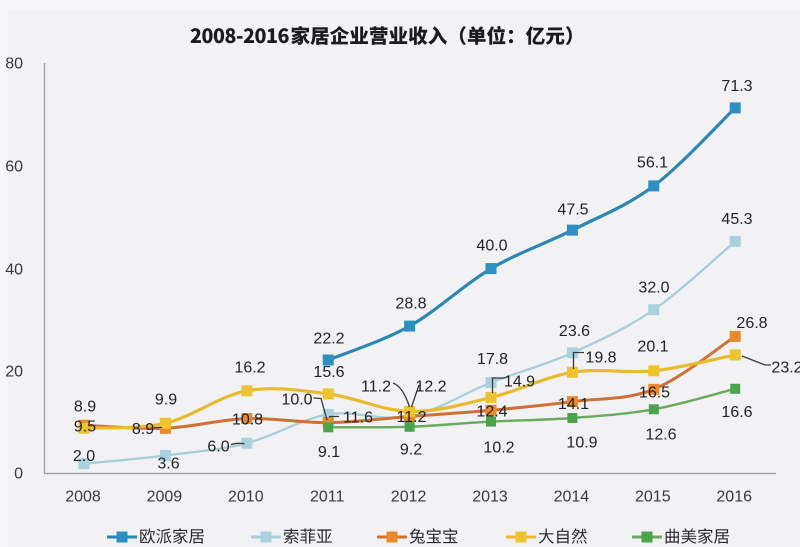  What do you see at coordinates (491, 246) in the screenshot?
I see `svg-text: 40.0` at bounding box center [491, 246].